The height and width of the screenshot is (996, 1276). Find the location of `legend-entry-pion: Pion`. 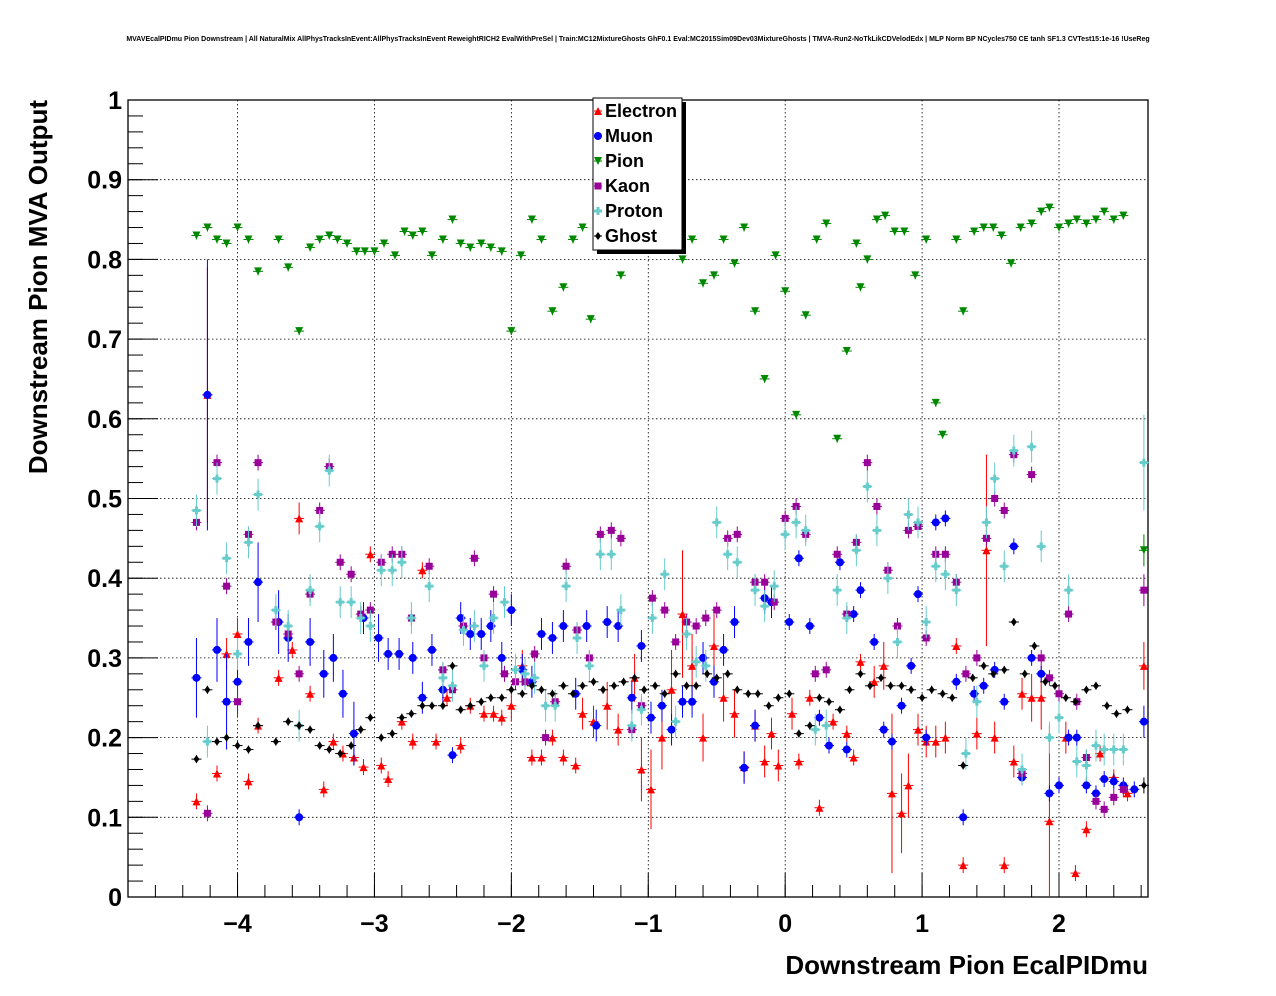

legend-entry-pion: Pion is located at coordinates (619, 161).